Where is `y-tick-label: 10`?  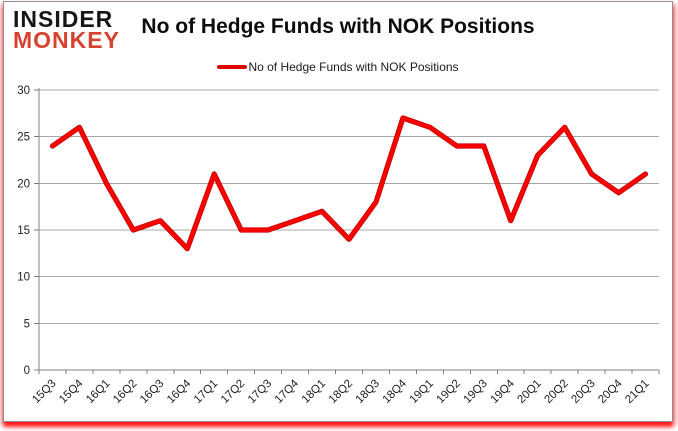 y-tick-label: 10 is located at coordinates (23, 278).